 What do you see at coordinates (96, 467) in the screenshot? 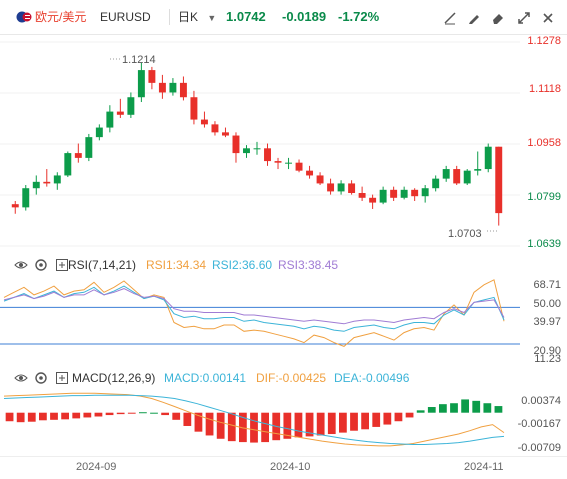
I see `time-tick: 2024-09` at bounding box center [96, 467].